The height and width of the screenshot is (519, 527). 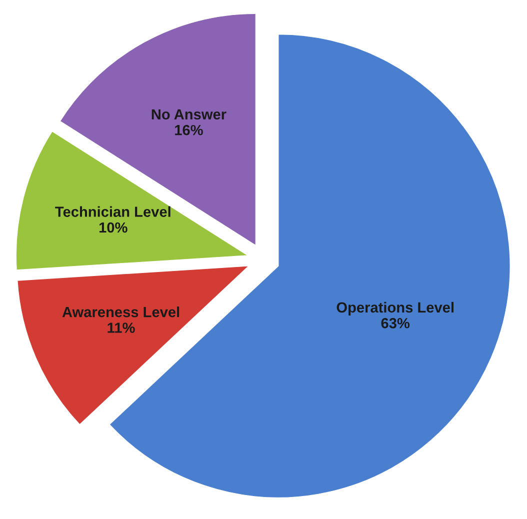 I want to click on data-label: 63%, so click(x=395, y=323).